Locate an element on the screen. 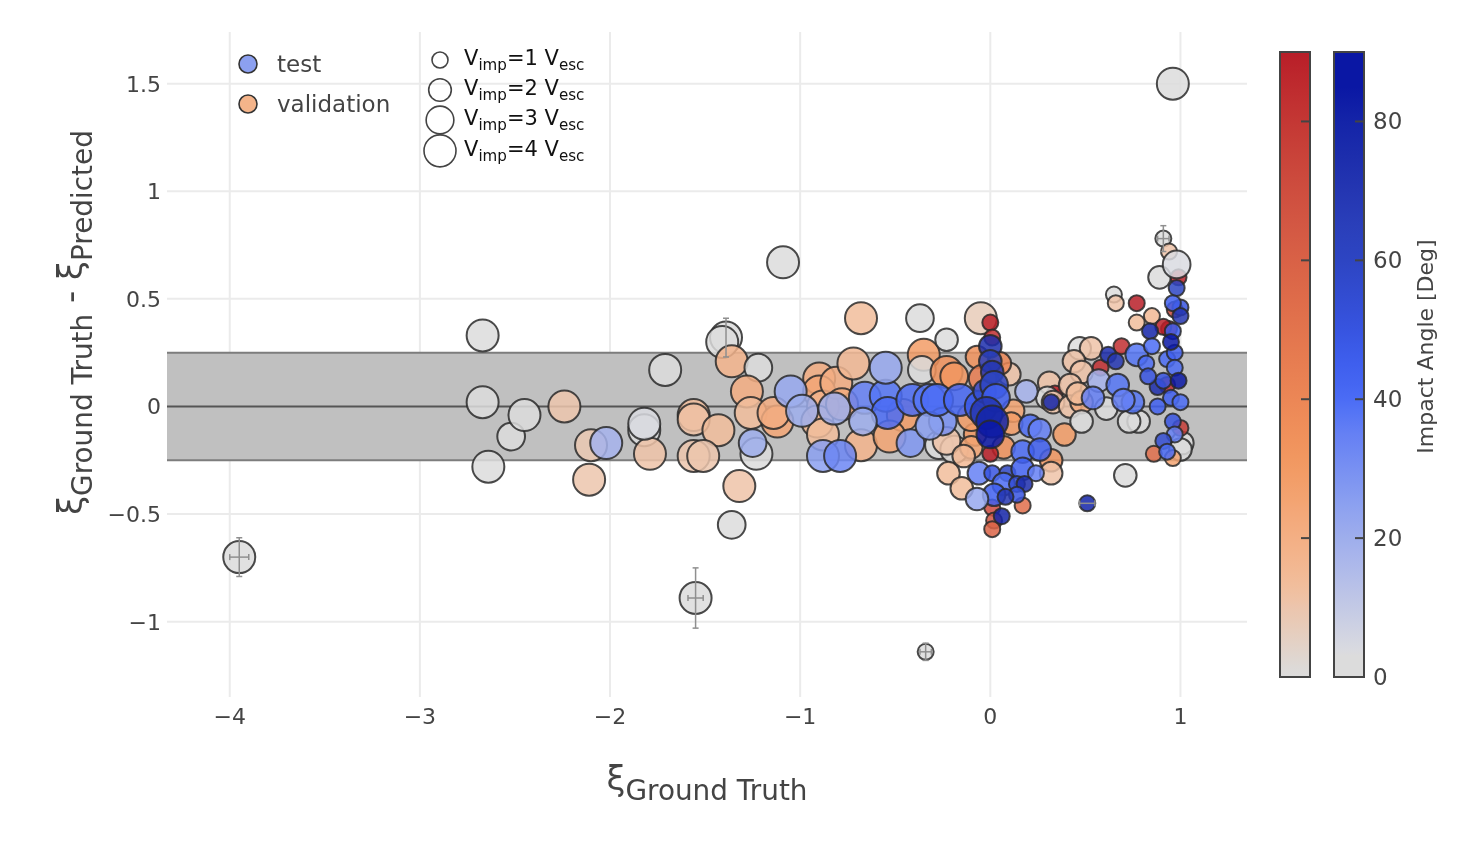 Image resolution: width=1459 pixels, height=844 pixels. color-bar-label: 80 is located at coordinates (1388, 121).